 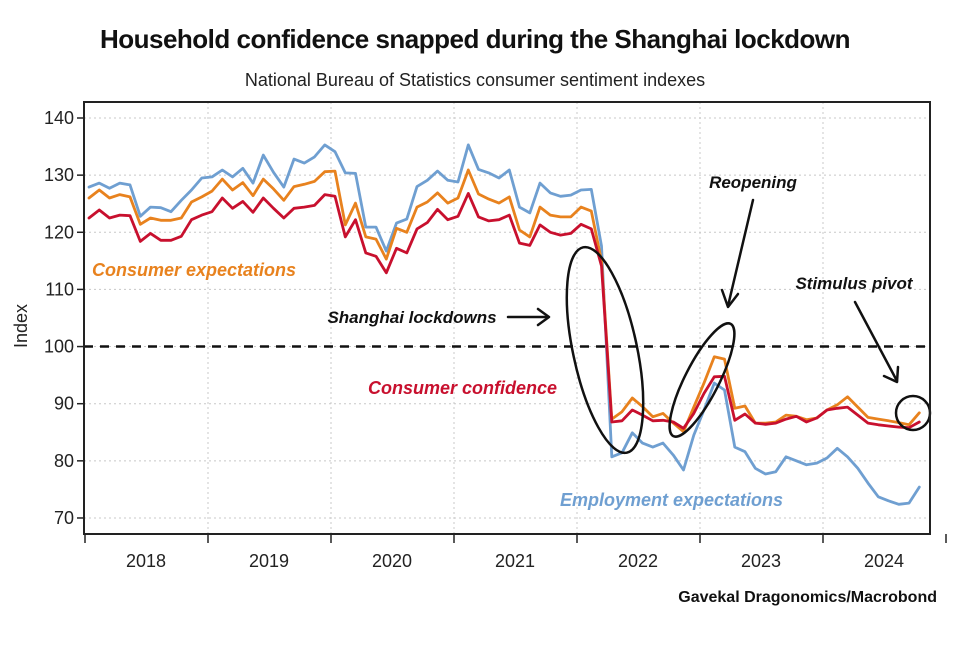 What do you see at coordinates (876, 342) in the screenshot?
I see `stimulus-arrow` at bounding box center [876, 342].